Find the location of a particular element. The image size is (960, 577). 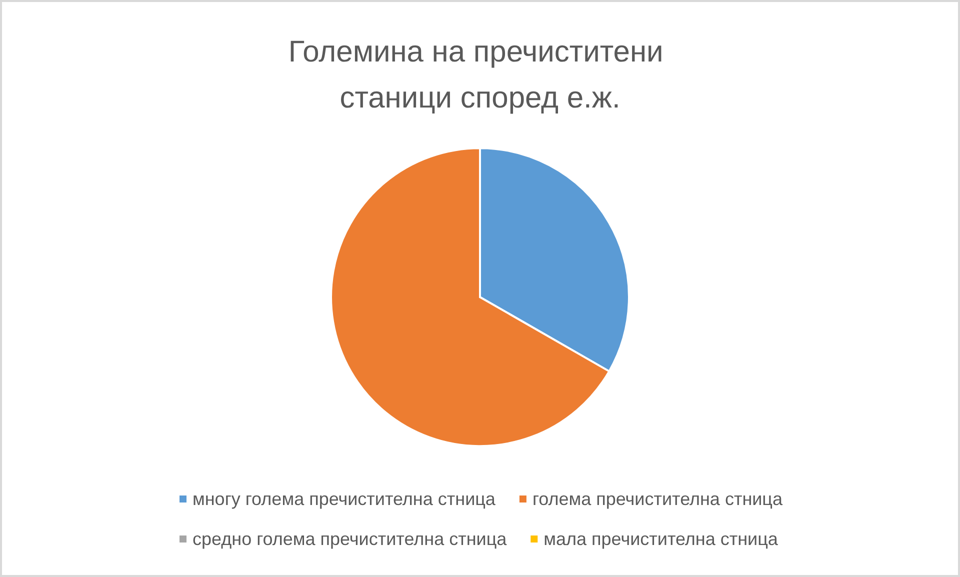

legend-label: многу голема пречистителна стница is located at coordinates (344, 499).